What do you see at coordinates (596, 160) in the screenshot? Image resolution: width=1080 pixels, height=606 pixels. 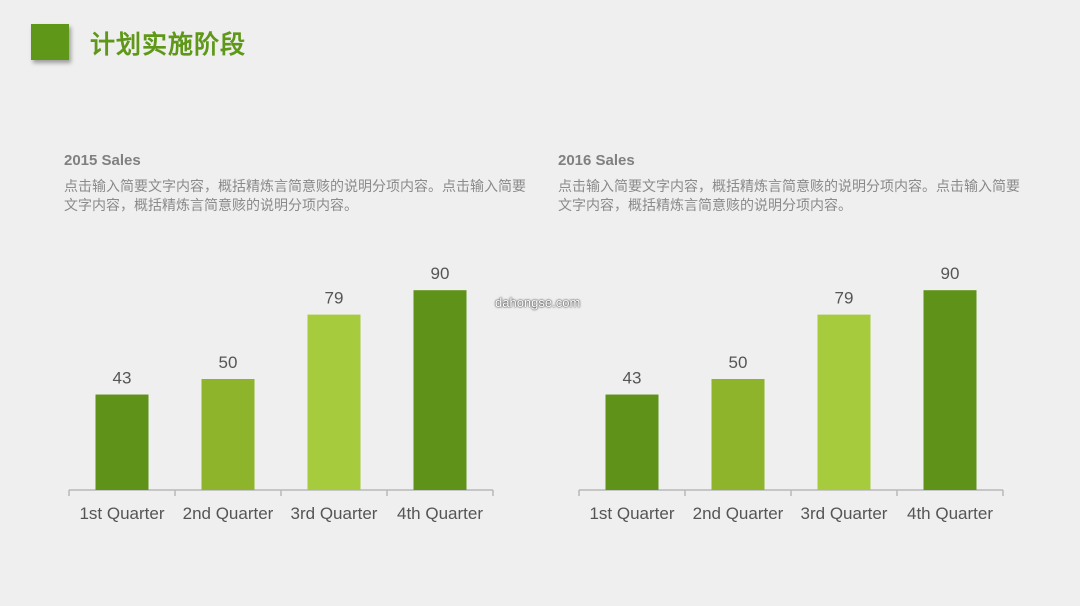 I see `panel-heading-2016: 2016 Sales` at bounding box center [596, 160].